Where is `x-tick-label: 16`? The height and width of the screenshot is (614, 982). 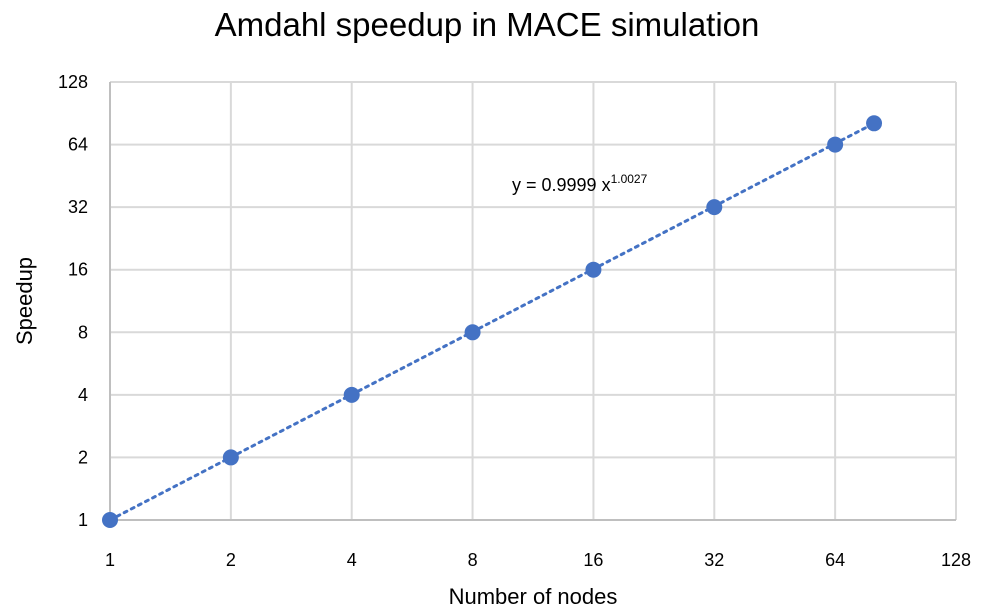 x-tick-label: 16 is located at coordinates (593, 560).